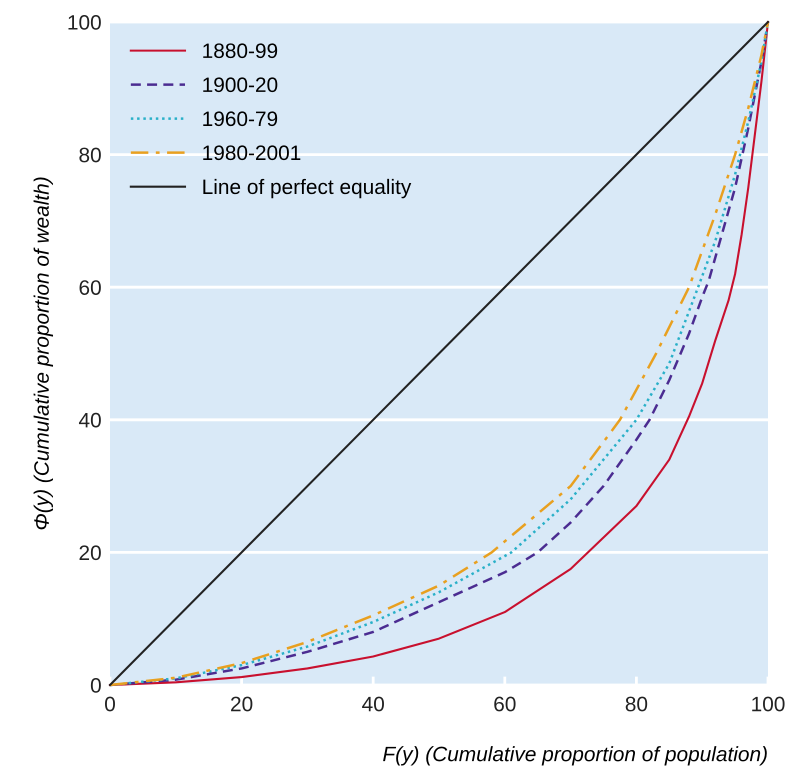 The height and width of the screenshot is (774, 791). I want to click on y-tick-label: 20, so click(90, 552).